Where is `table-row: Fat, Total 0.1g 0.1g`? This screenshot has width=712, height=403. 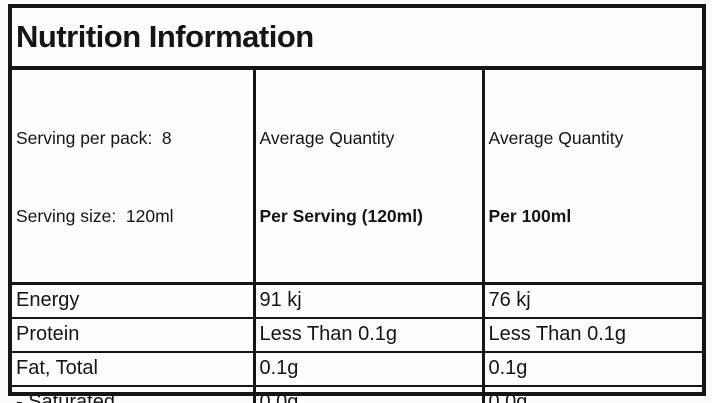
table-row: Fat, Total 0.1g 0.1g is located at coordinates (357, 368).